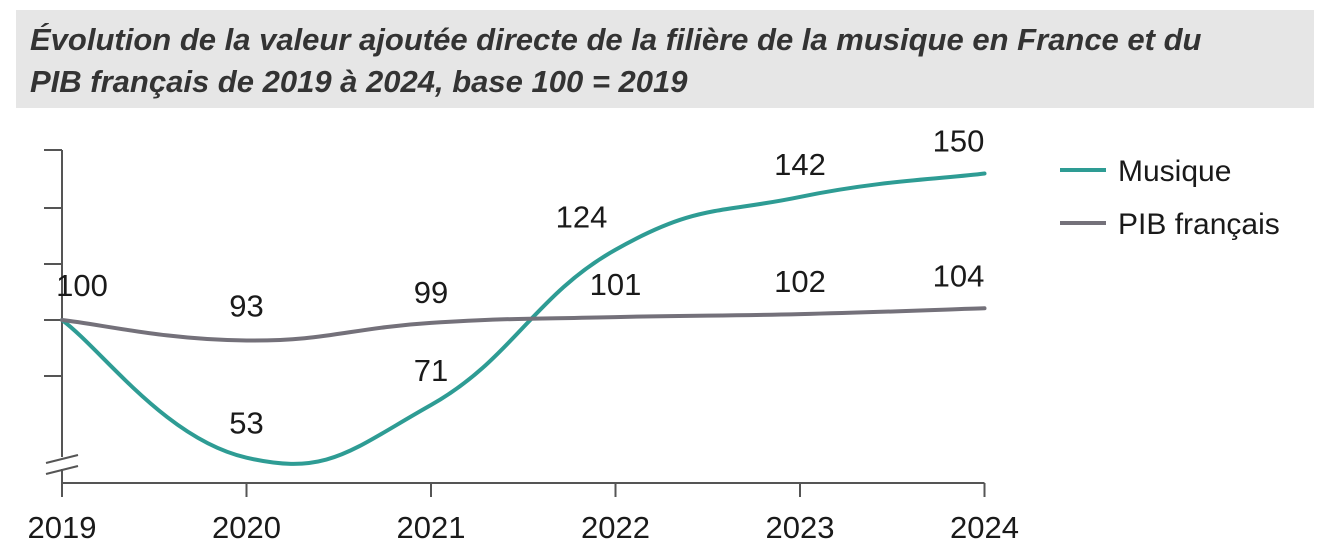 Image resolution: width=1336 pixels, height=556 pixels. Describe the element at coordinates (984, 527) in the screenshot. I see `x-tick-label: 2024` at that location.